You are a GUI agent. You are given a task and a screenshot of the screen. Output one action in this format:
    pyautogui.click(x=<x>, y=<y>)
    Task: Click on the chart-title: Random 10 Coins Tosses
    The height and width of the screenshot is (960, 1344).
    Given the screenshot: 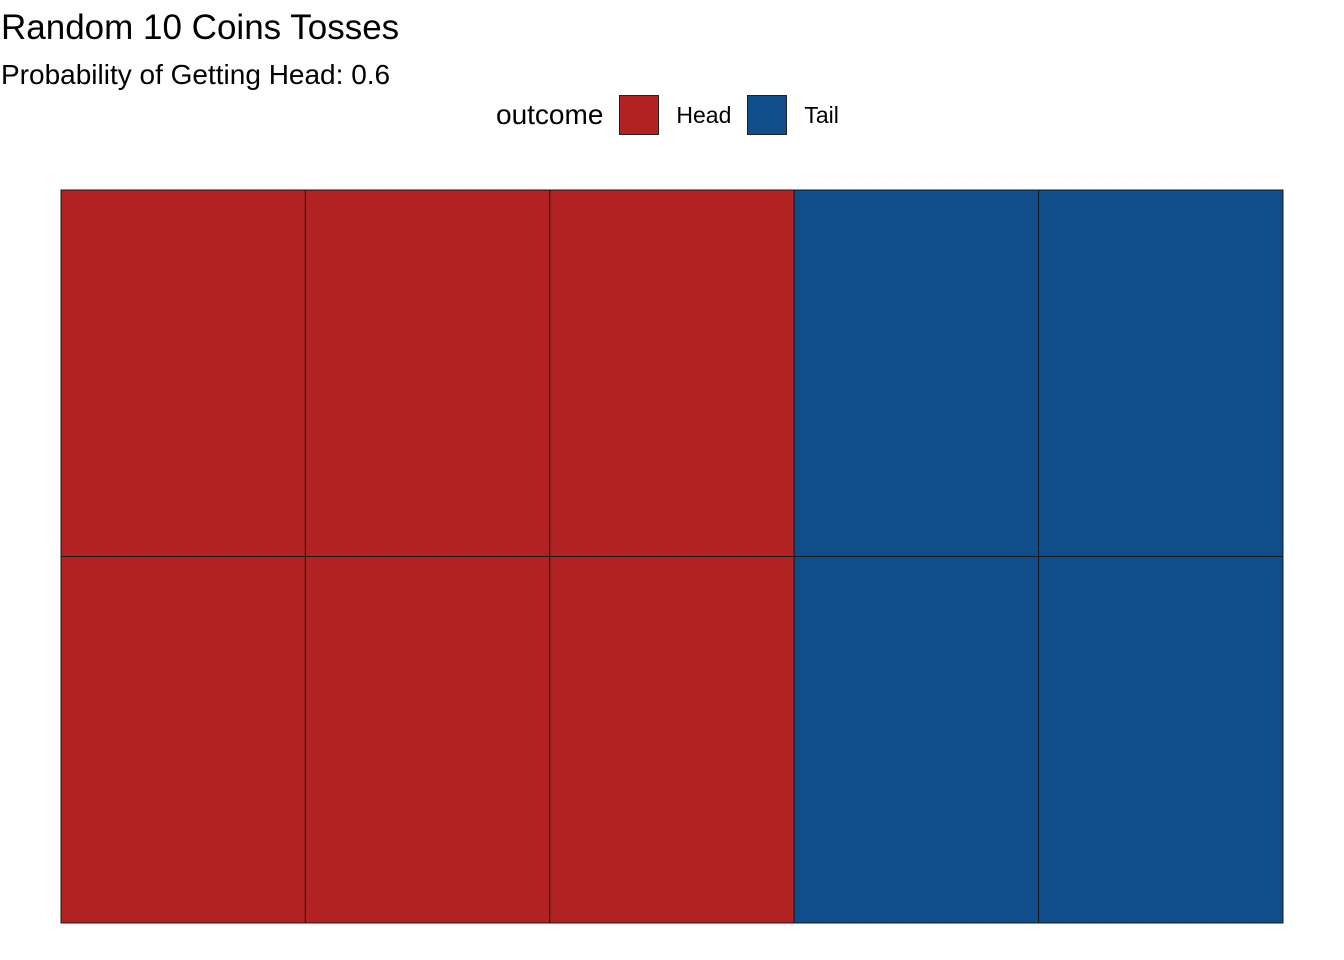 What is the action you would take?
    pyautogui.click(x=200, y=27)
    